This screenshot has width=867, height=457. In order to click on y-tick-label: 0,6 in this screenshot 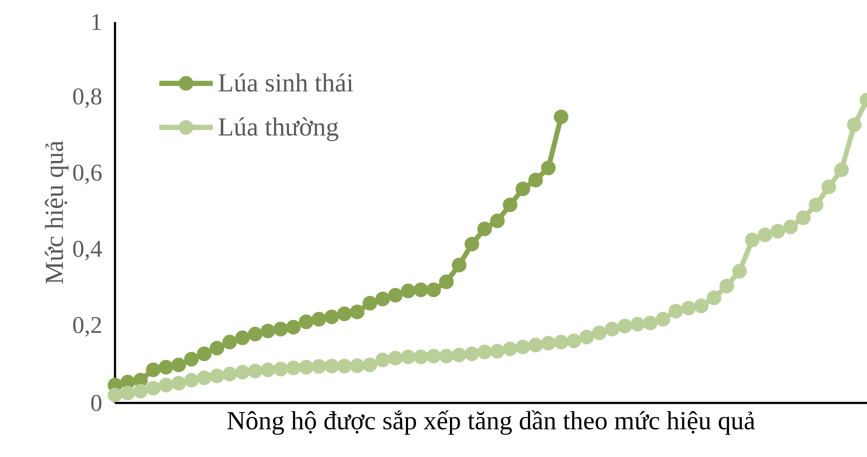, I will do `click(87, 174)`.